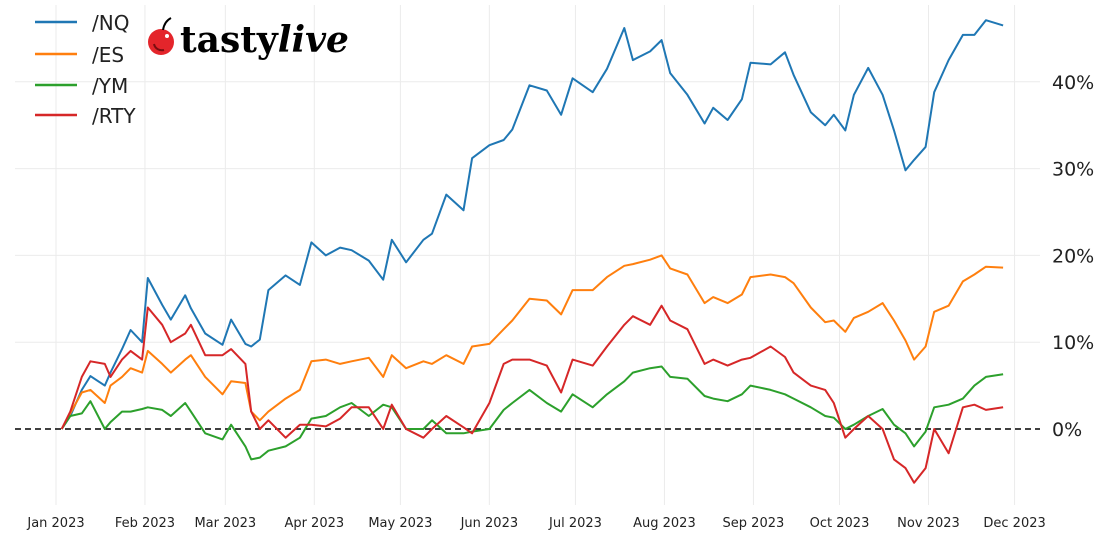  I want to click on x-tick-label: Oct 2023, so click(840, 523).